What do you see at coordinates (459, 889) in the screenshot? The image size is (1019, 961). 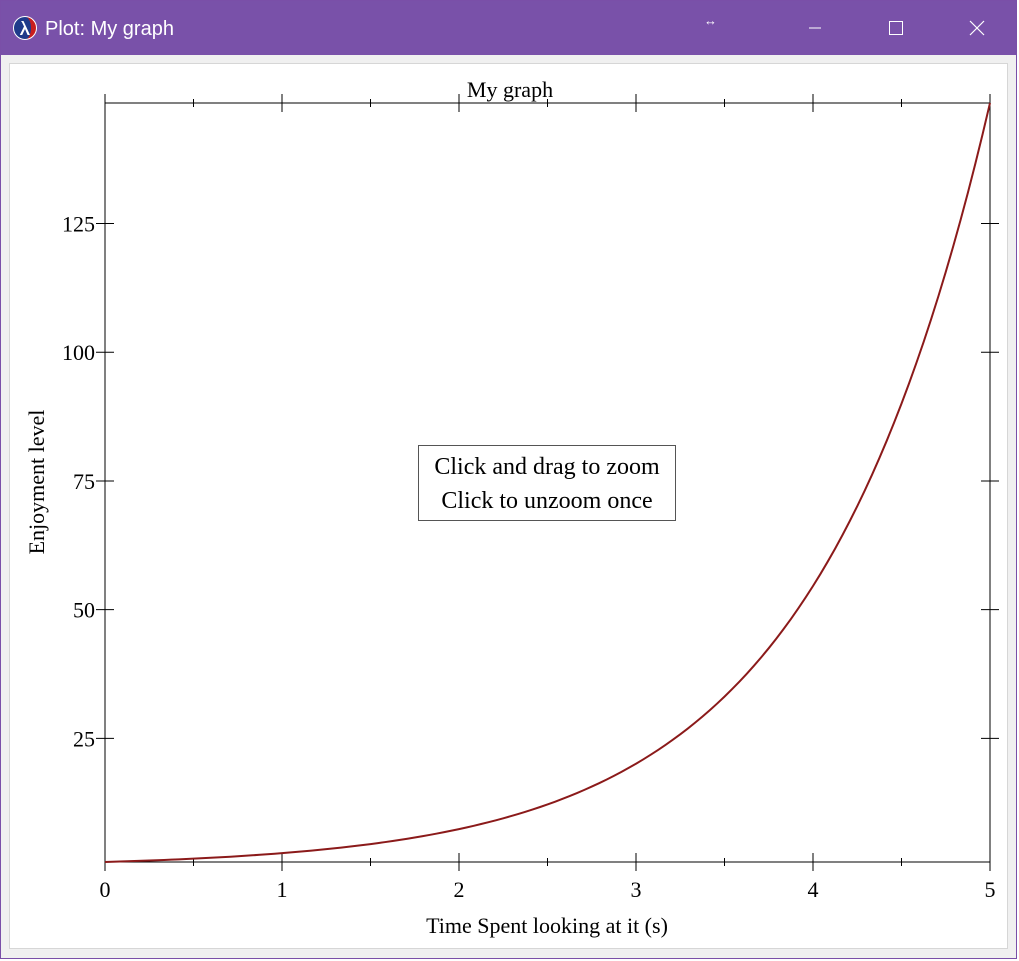 I see `x-tick-label-2: 2` at bounding box center [459, 889].